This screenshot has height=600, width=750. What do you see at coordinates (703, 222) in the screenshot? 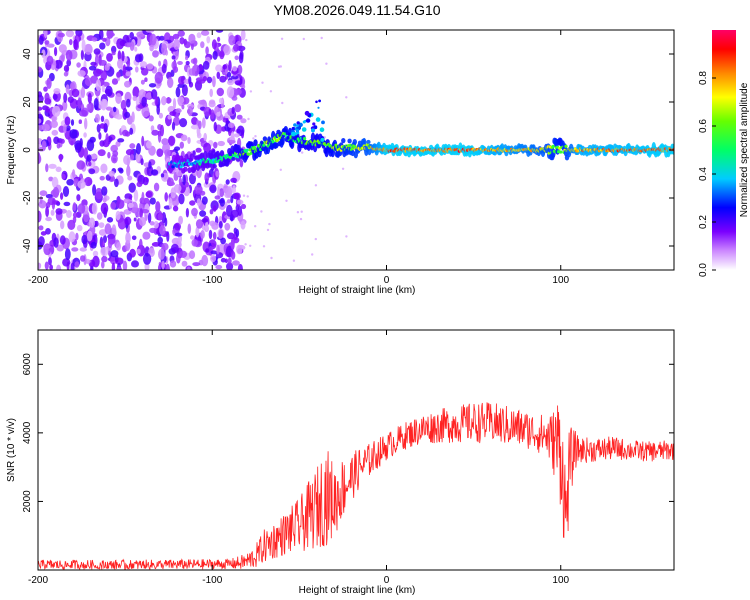
I see `colorbar-tick-label: 0.2` at bounding box center [703, 222].